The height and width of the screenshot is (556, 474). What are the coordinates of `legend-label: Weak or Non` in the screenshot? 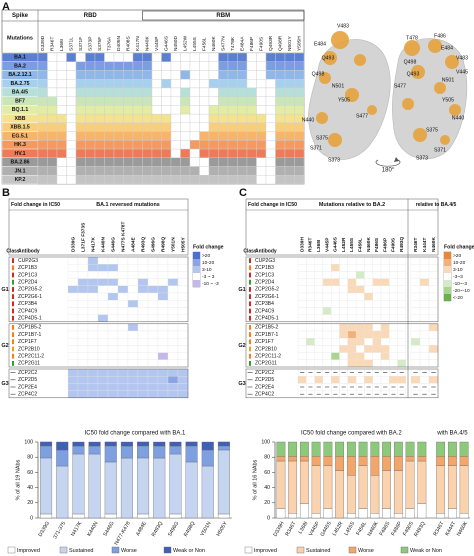 It's located at (189, 551).